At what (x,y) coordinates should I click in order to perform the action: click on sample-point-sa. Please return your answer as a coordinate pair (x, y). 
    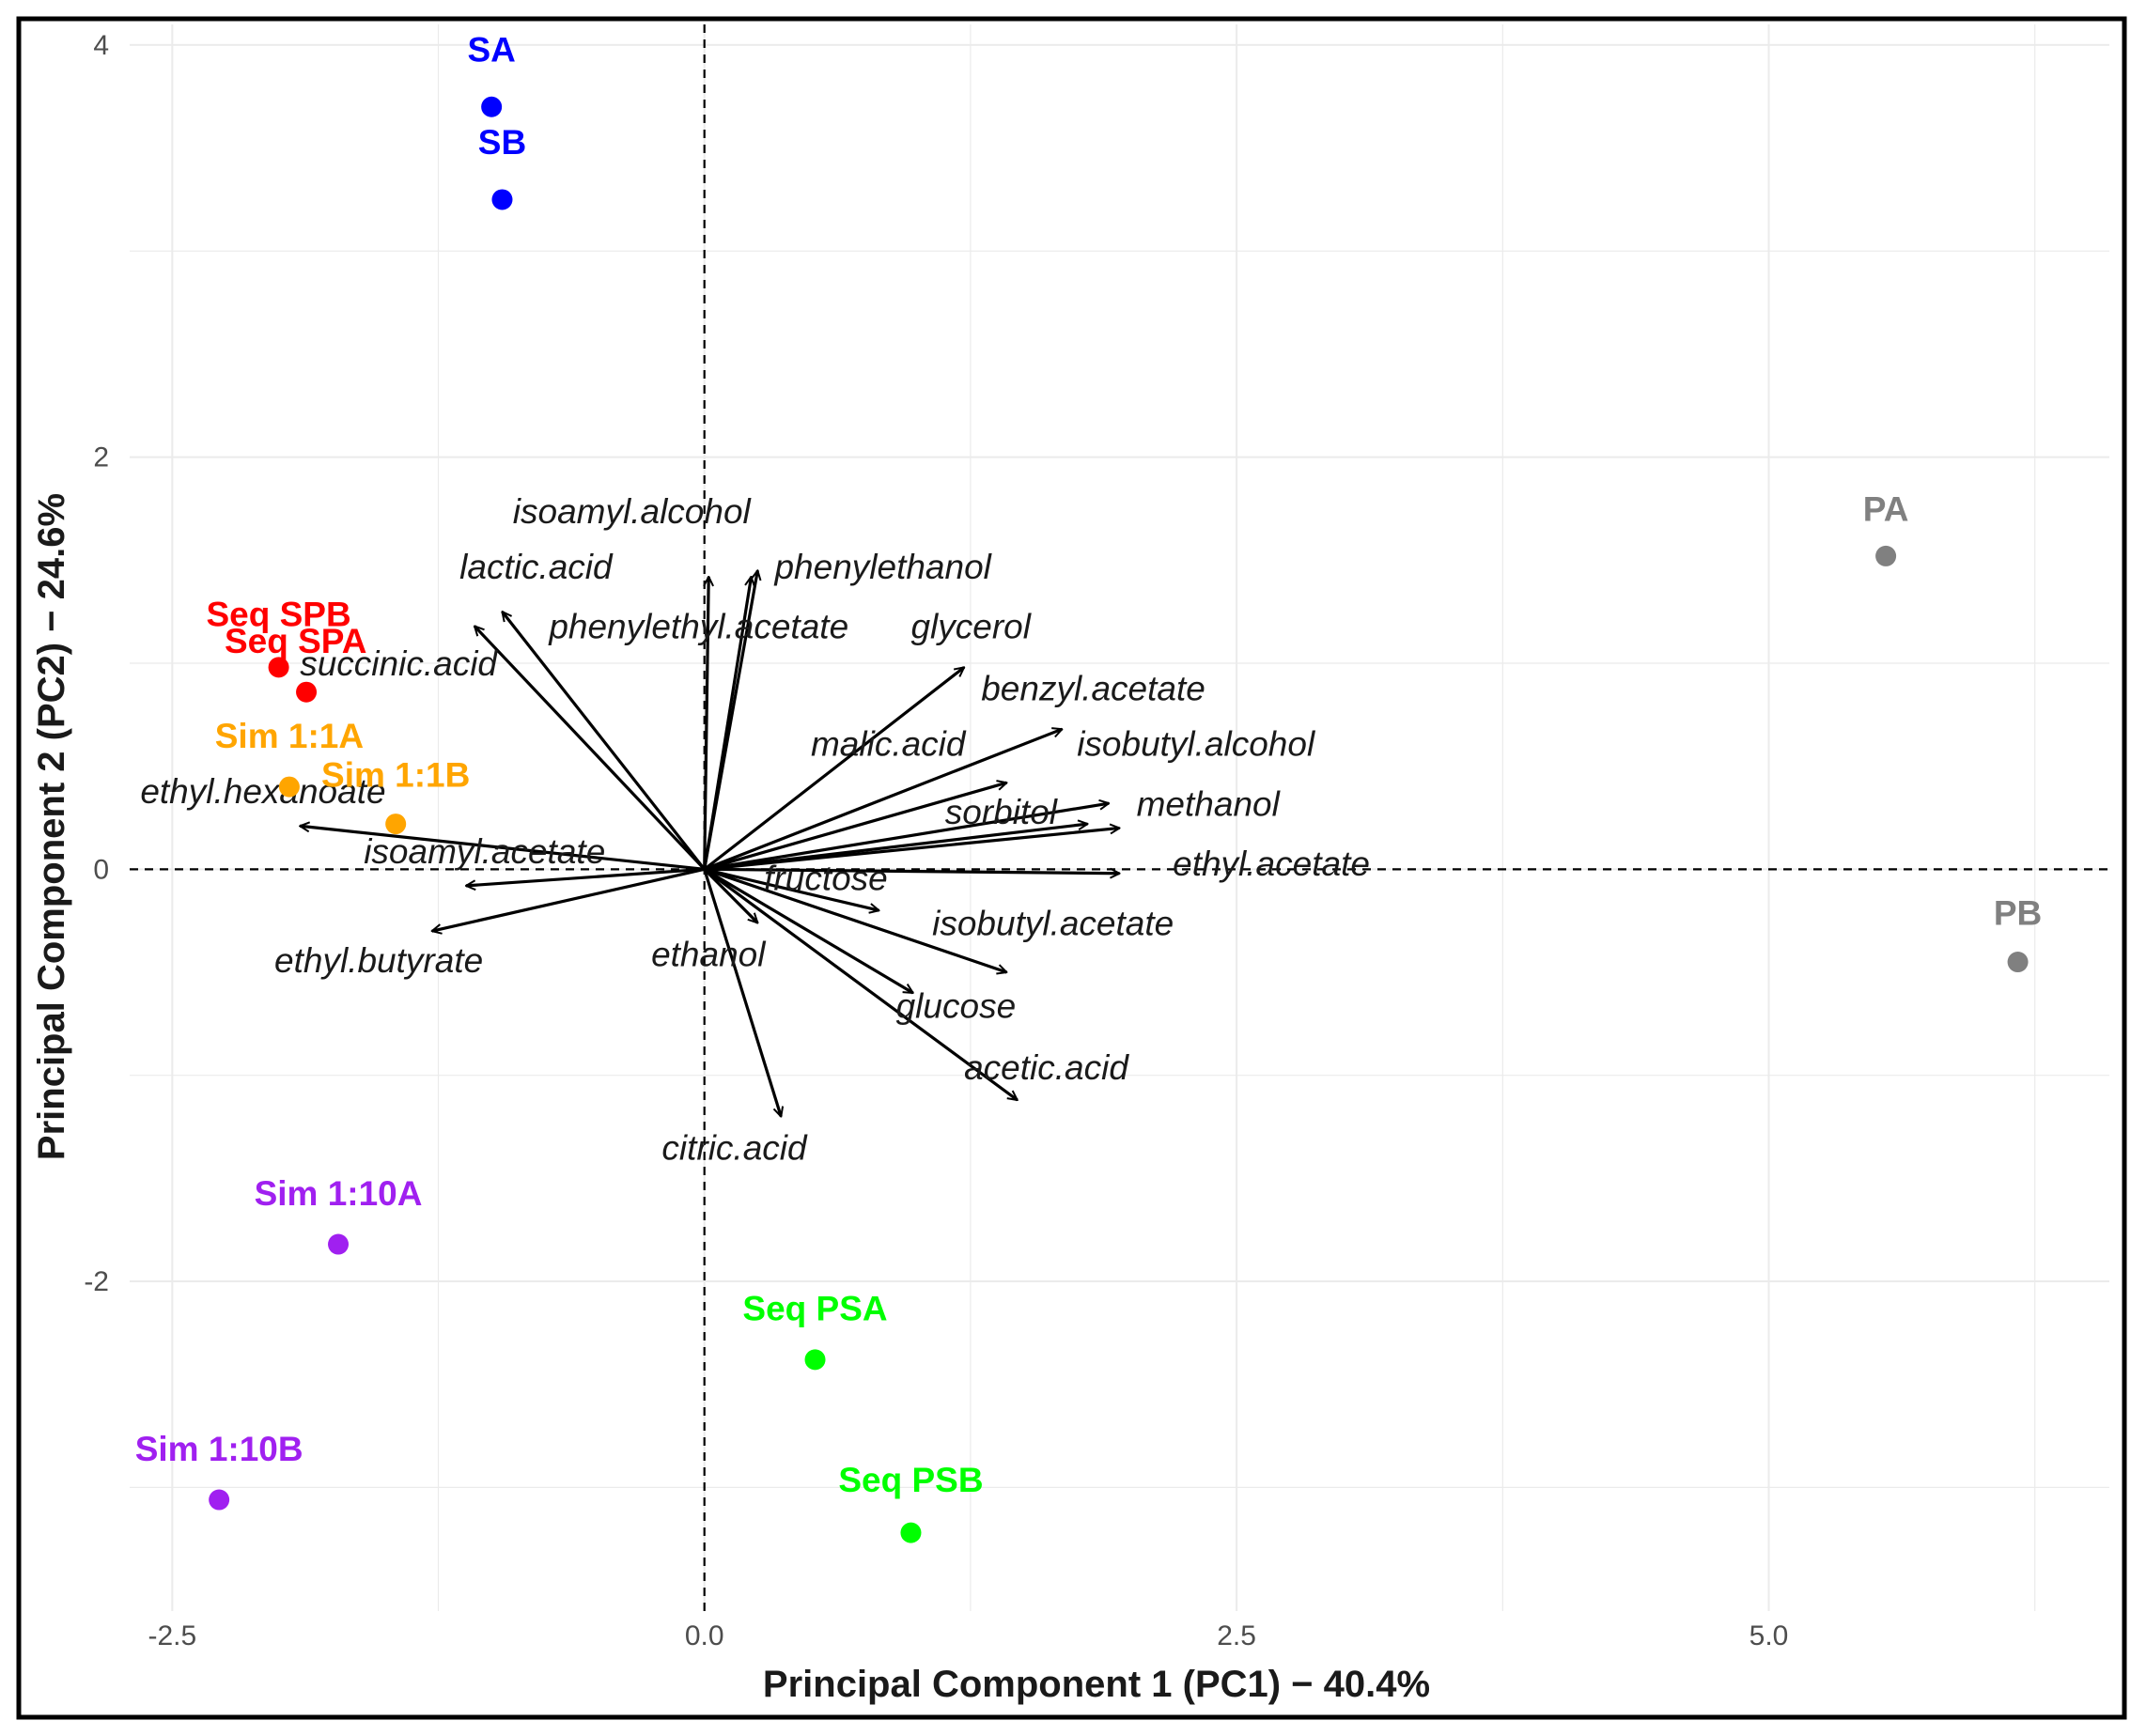
    Looking at the image, I should click on (492, 106).